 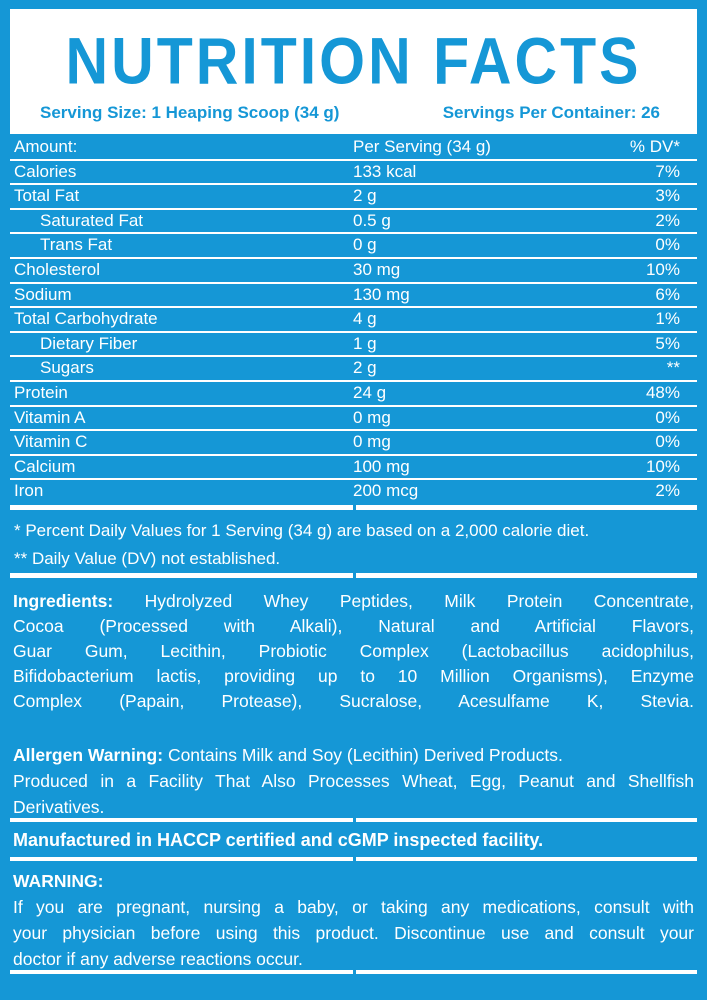 What do you see at coordinates (29, 491) in the screenshot?
I see `nutrient-name: Iron` at bounding box center [29, 491].